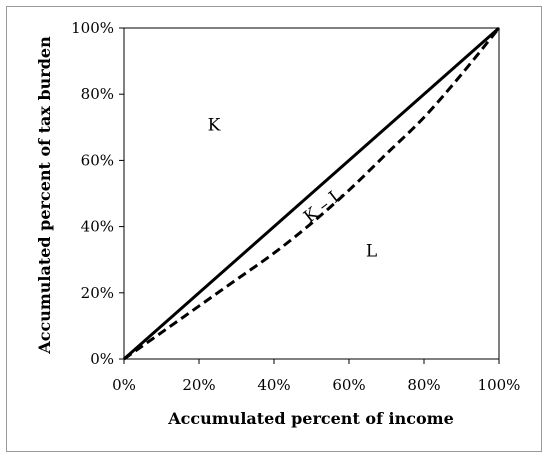 The image size is (550, 460). Describe the element at coordinates (97, 227) in the screenshot. I see `y-tick-label: 40%` at that location.